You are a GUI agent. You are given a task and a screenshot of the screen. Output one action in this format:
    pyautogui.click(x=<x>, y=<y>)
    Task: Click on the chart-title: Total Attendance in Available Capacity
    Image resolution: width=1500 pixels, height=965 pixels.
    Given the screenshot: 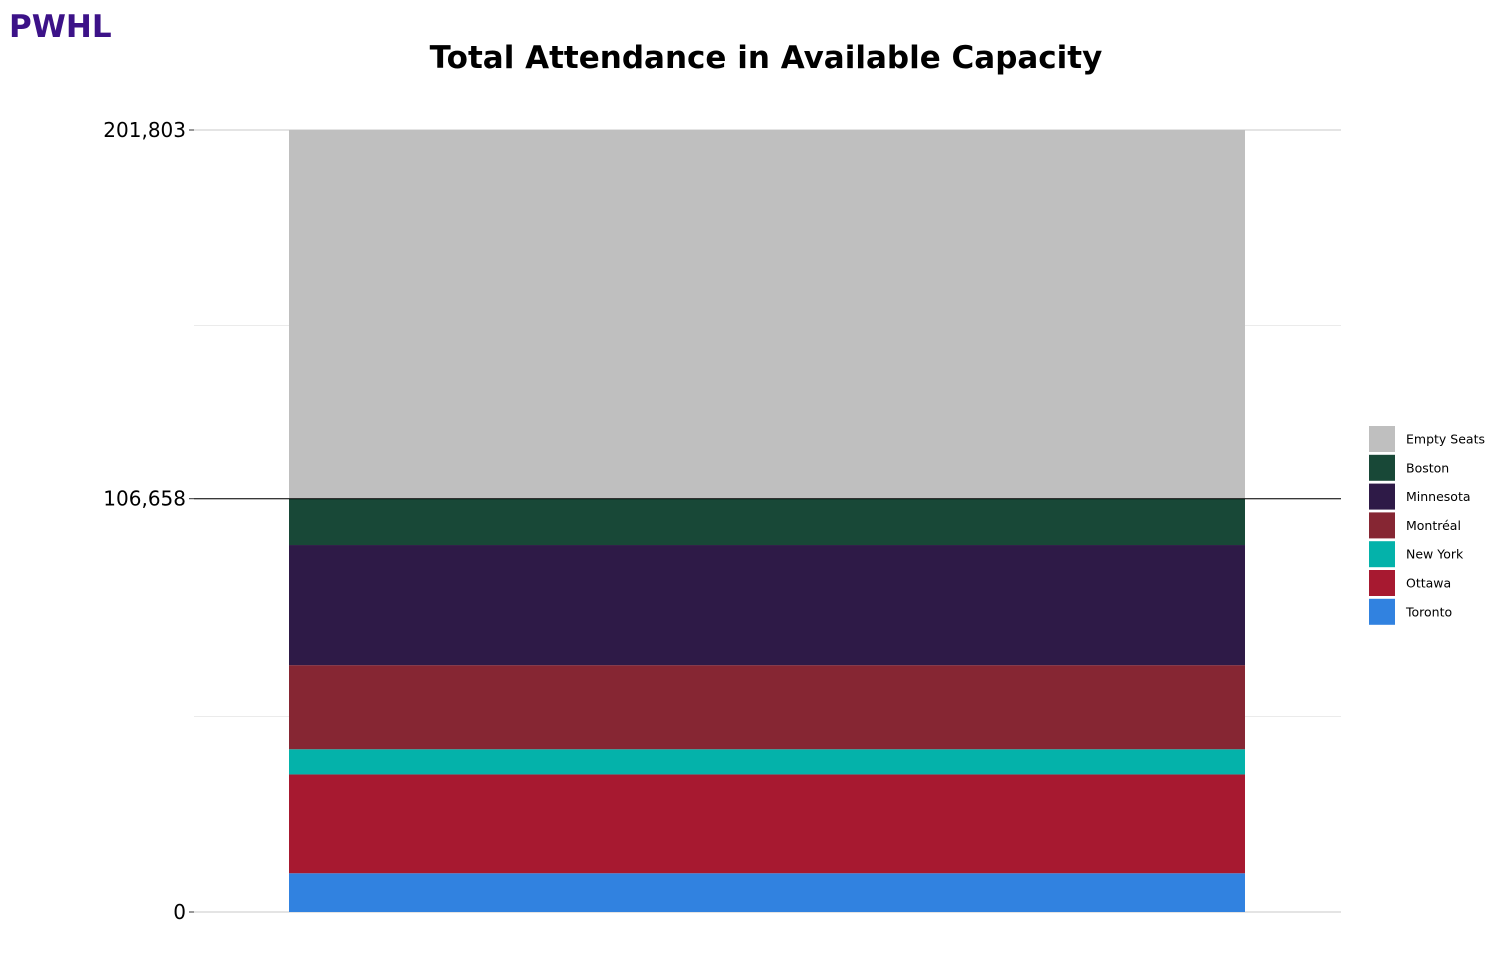 What is the action you would take?
    pyautogui.click(x=766, y=58)
    